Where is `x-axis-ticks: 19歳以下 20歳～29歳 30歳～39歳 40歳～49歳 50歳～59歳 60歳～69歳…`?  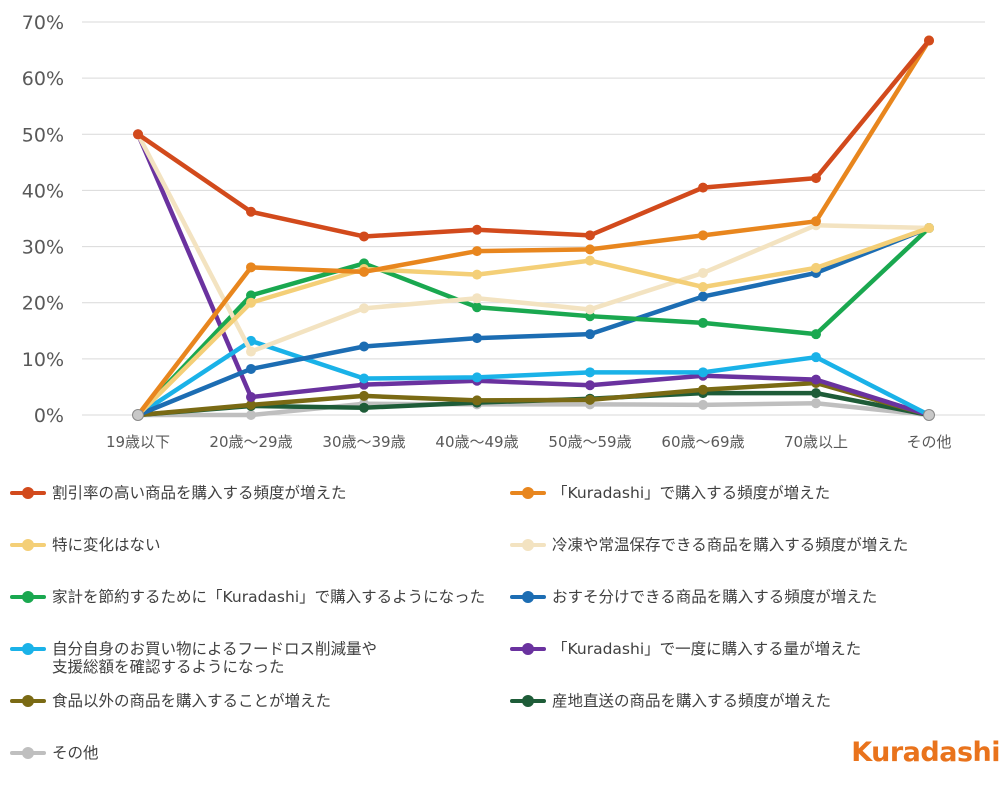 x-axis-ticks: 19歳以下 20歳～29歳 30歳～39歳 40歳～49歳 50歳～59歳 60歳～69歳… is located at coordinates (529, 442).